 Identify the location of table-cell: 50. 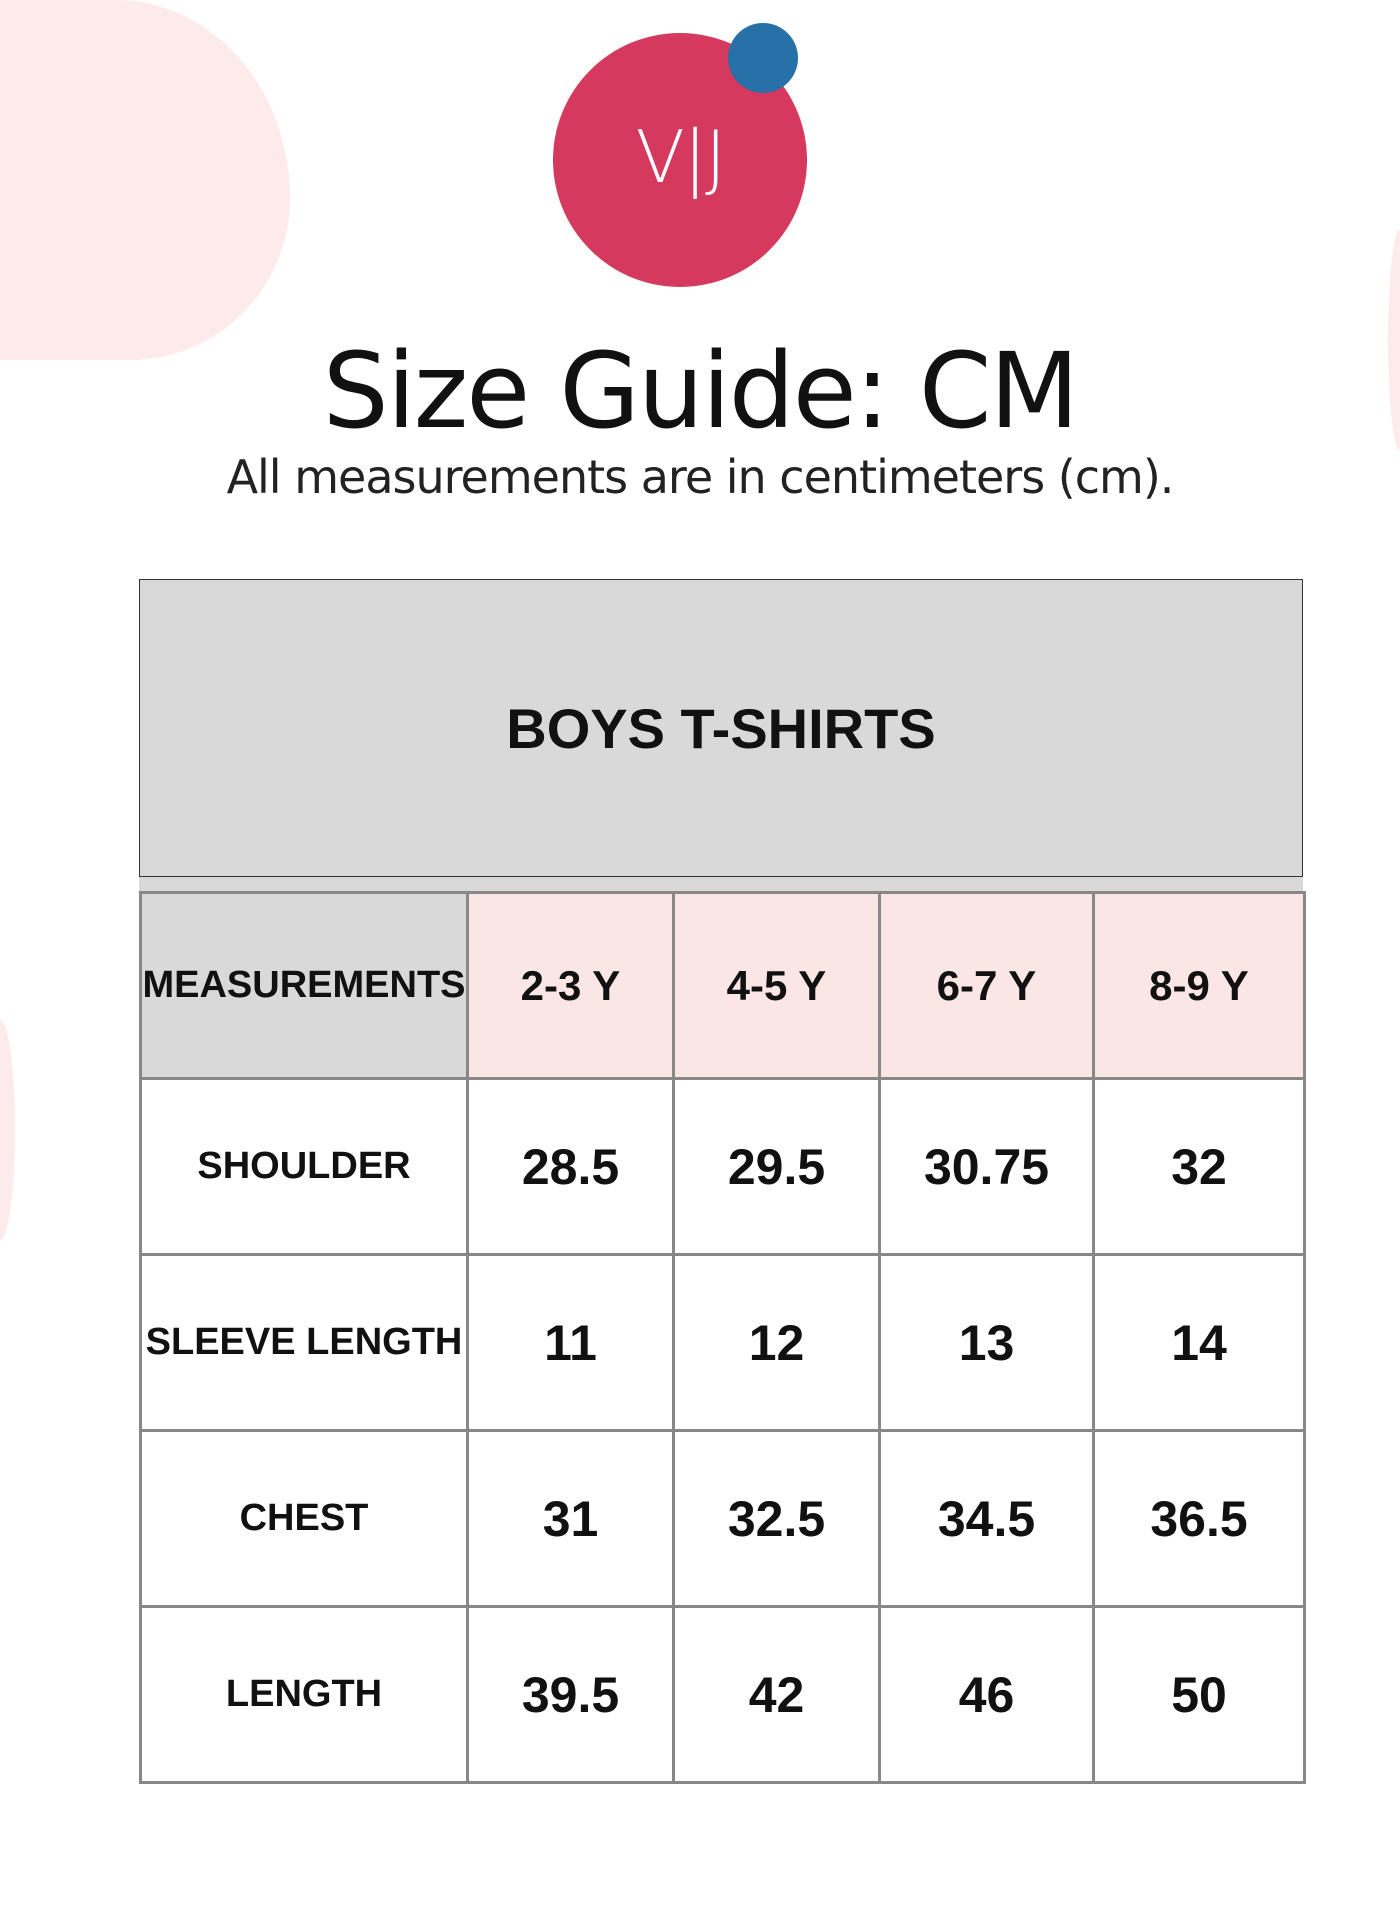
(1199, 1694).